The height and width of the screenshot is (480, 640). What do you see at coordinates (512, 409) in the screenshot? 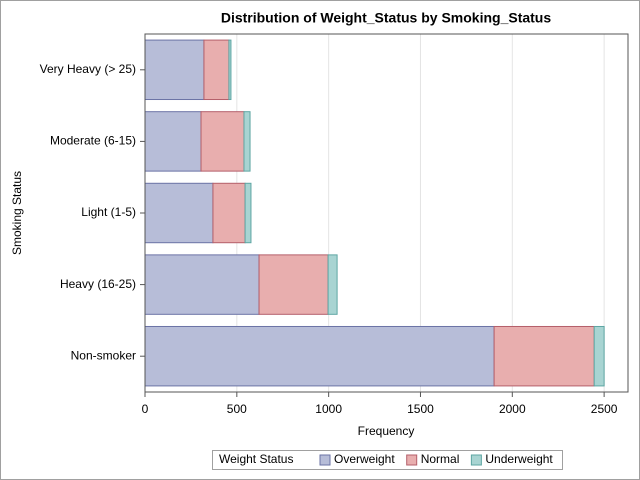
I see `x-tick-label: 2000` at bounding box center [512, 409].